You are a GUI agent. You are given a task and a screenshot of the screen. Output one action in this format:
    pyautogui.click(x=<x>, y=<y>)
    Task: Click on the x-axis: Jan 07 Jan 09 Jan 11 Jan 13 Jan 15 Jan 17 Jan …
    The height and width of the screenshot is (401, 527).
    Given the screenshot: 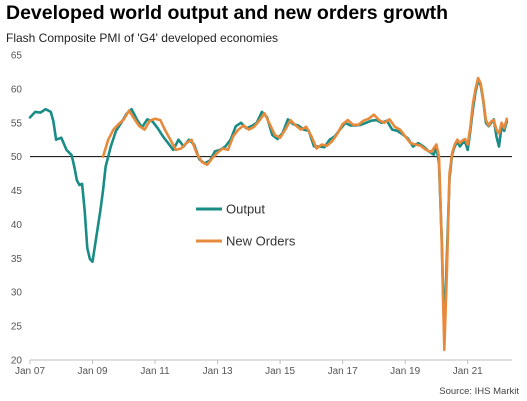 What is the action you would take?
    pyautogui.click(x=263, y=368)
    